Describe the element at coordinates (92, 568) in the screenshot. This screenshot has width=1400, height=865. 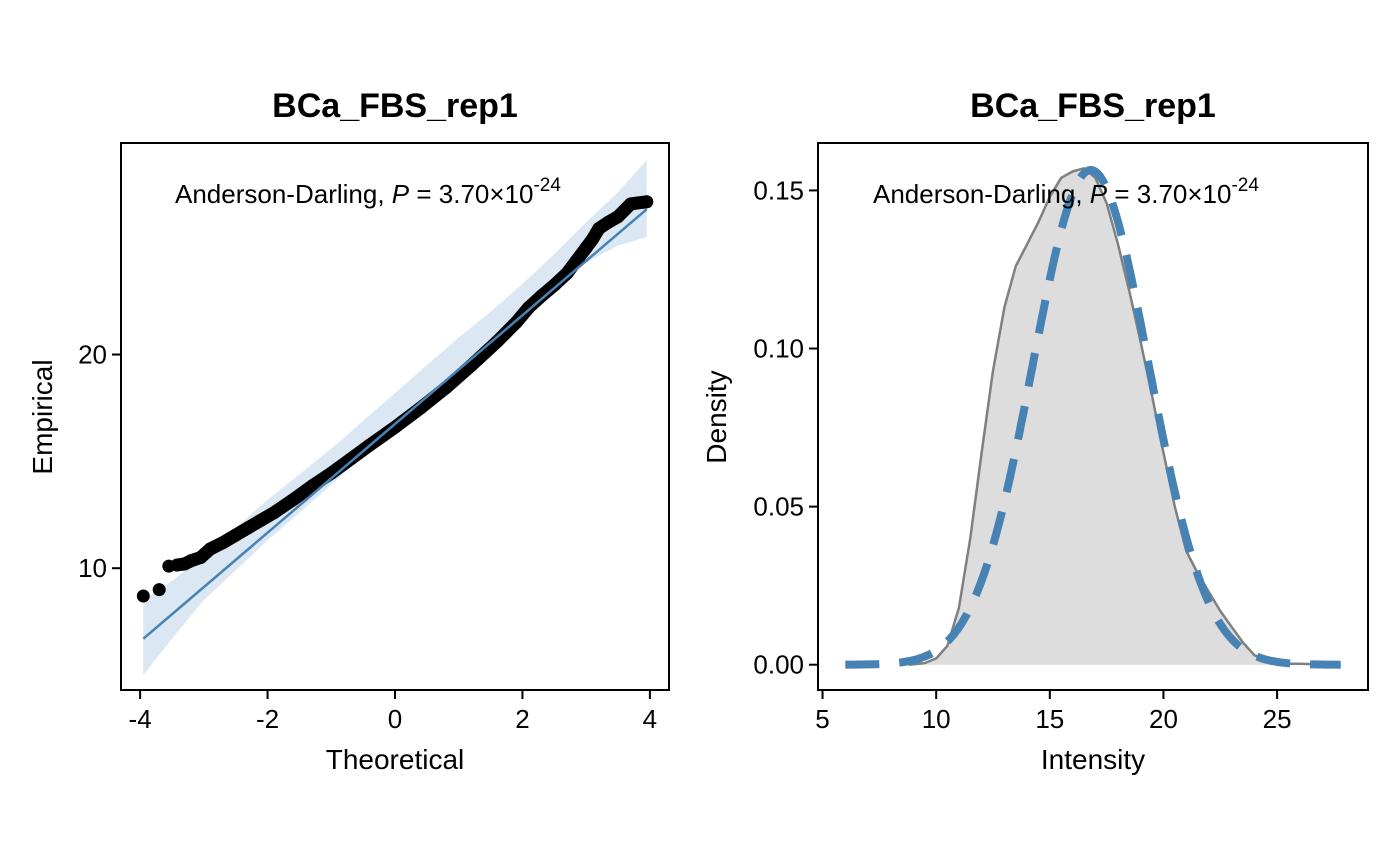
I see `qq-y-tick-label: 10` at that location.